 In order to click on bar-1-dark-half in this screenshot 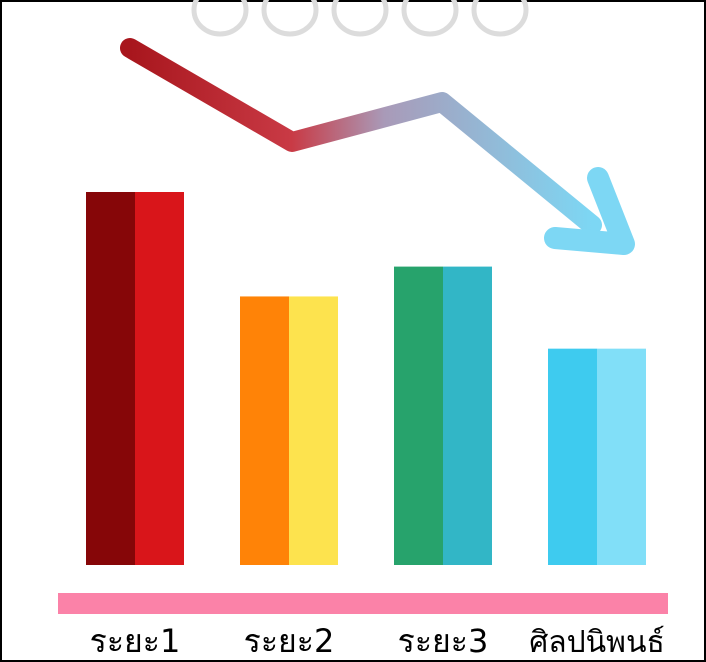, I will do `click(110, 378)`.